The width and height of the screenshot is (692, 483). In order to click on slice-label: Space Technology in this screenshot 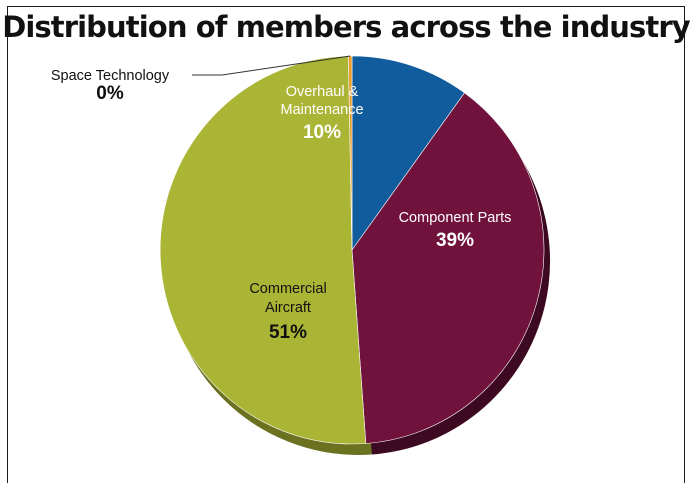, I will do `click(110, 76)`.